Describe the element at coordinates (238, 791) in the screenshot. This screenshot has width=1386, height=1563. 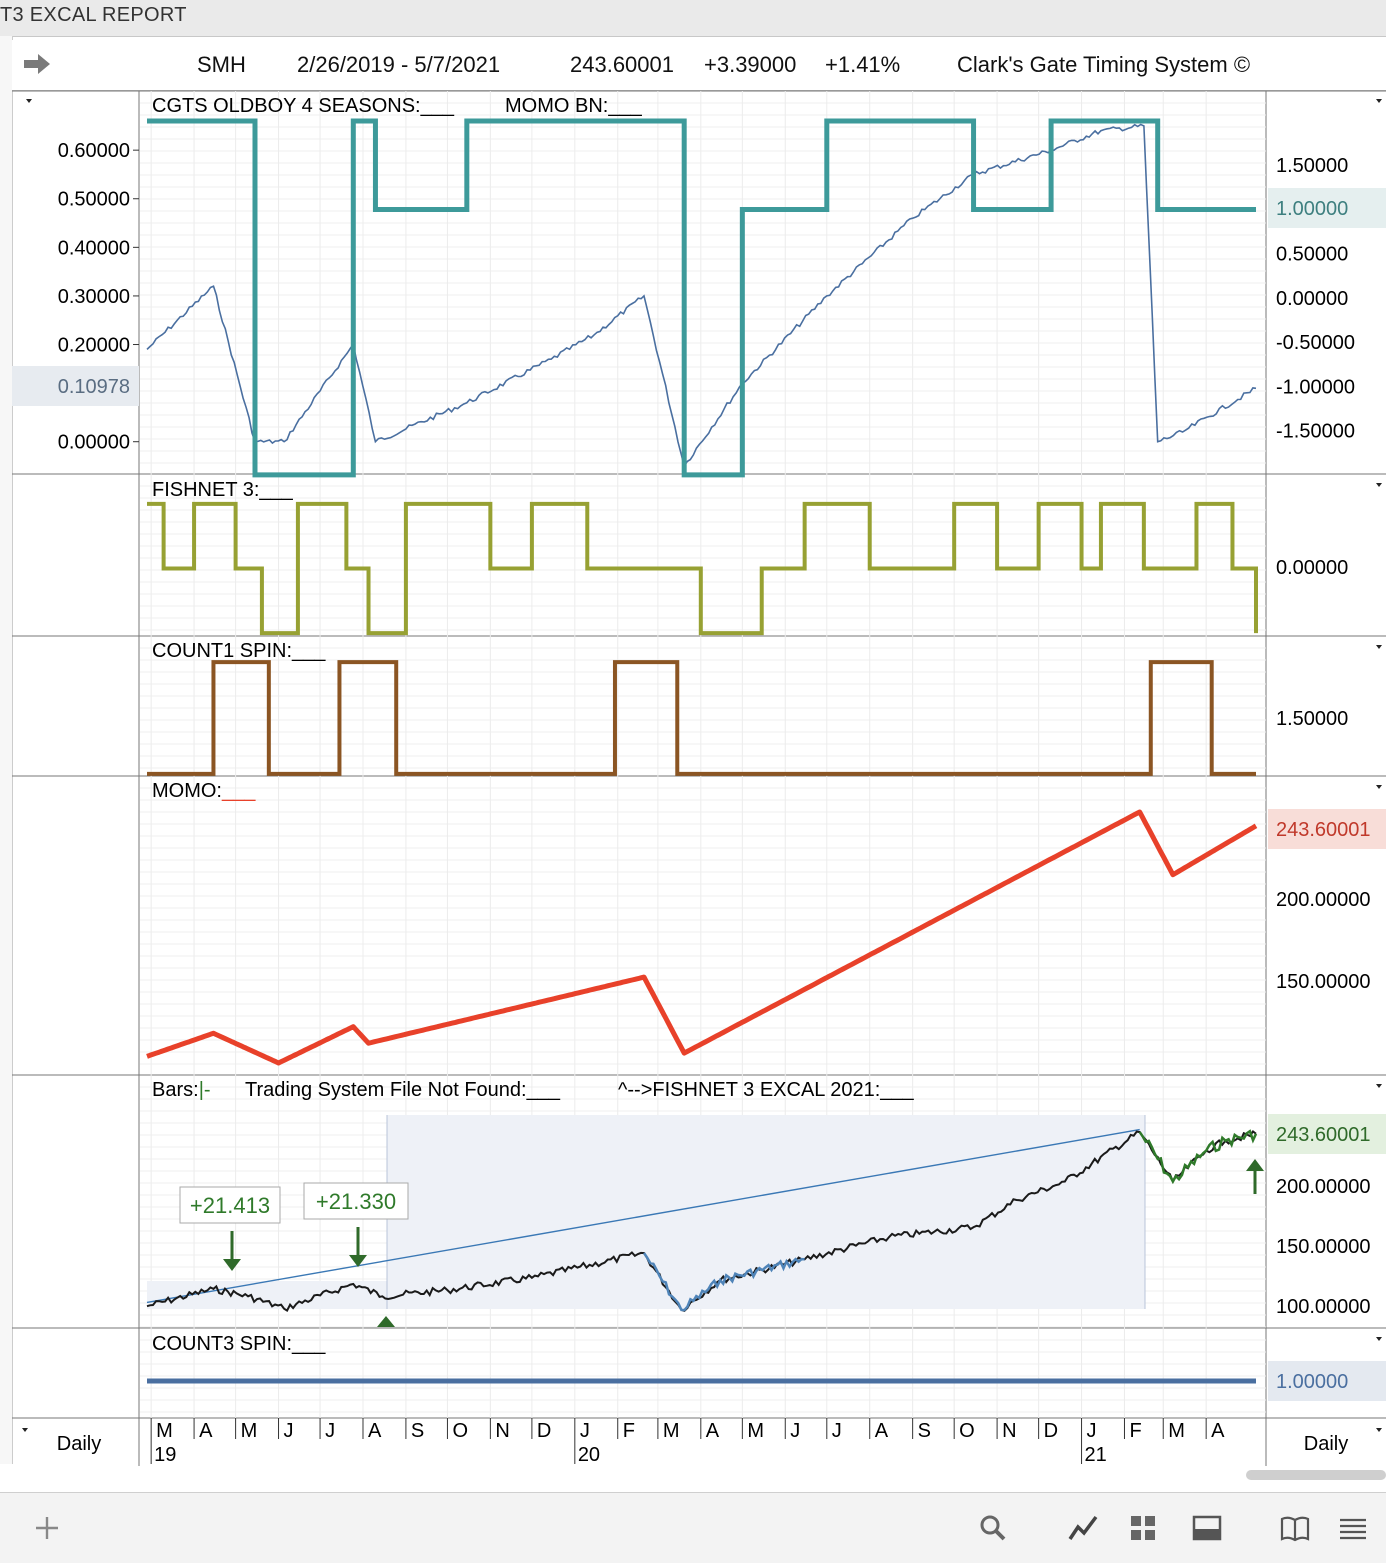
I see `momo-title-suffix: ___` at that location.